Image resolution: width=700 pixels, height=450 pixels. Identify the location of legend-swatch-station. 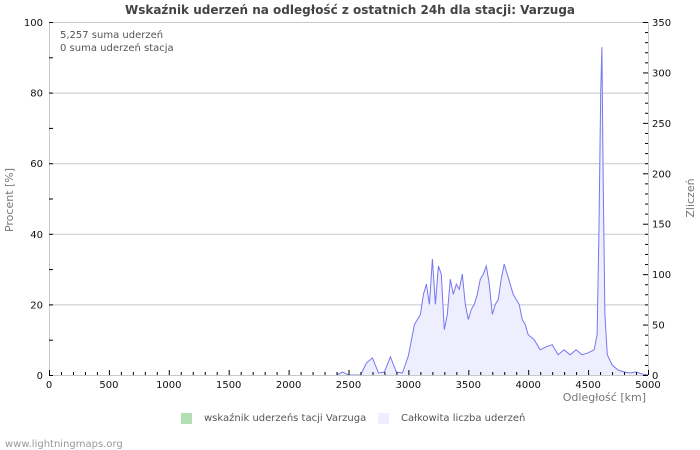
(186, 418).